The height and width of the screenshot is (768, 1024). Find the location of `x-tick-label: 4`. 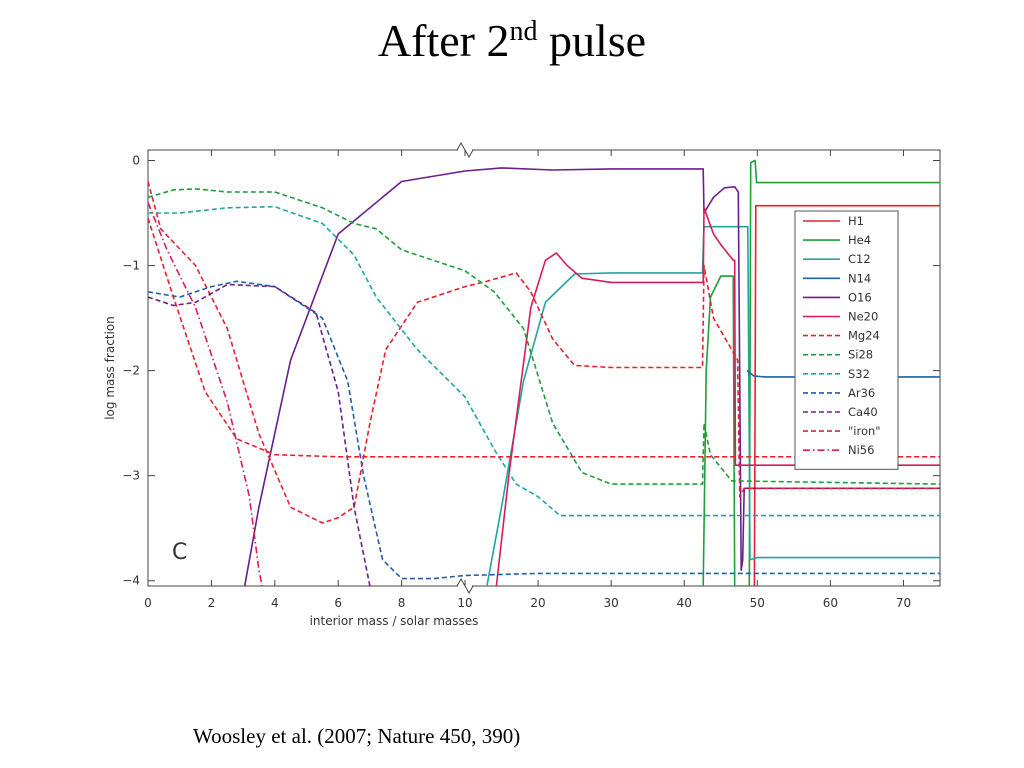

x-tick-label: 4 is located at coordinates (275, 603).